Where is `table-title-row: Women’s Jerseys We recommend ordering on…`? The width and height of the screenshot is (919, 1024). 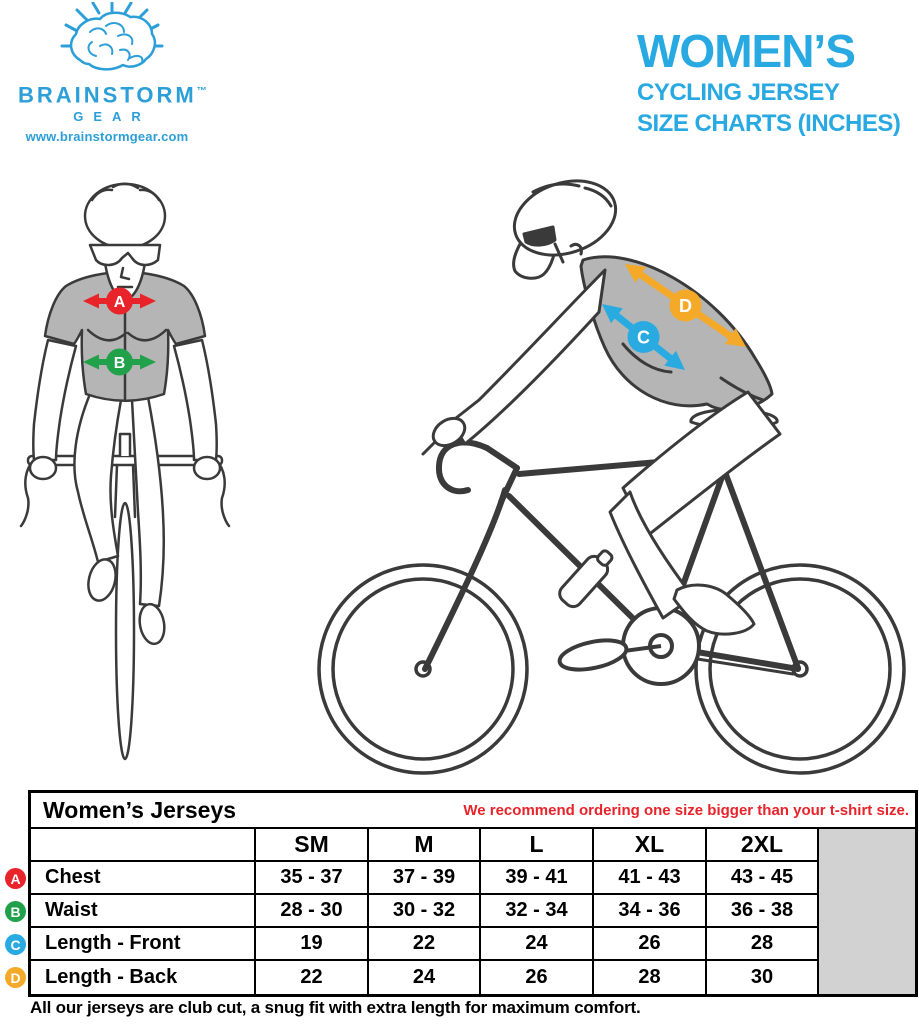 table-title-row: Women’s Jerseys We recommend ordering on… is located at coordinates (473, 811).